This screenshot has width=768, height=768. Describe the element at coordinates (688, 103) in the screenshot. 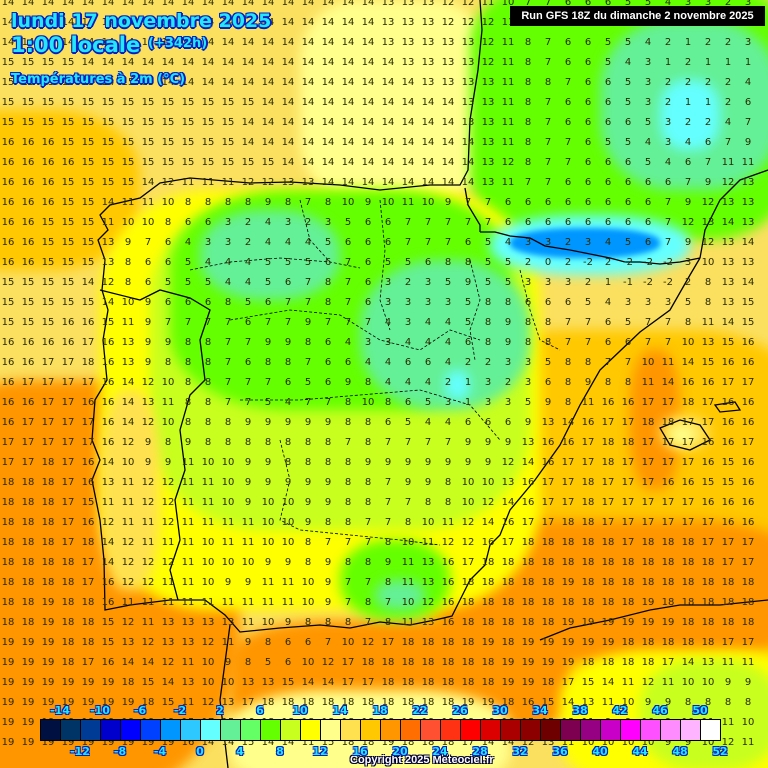

I see `grid-value: 1` at that location.